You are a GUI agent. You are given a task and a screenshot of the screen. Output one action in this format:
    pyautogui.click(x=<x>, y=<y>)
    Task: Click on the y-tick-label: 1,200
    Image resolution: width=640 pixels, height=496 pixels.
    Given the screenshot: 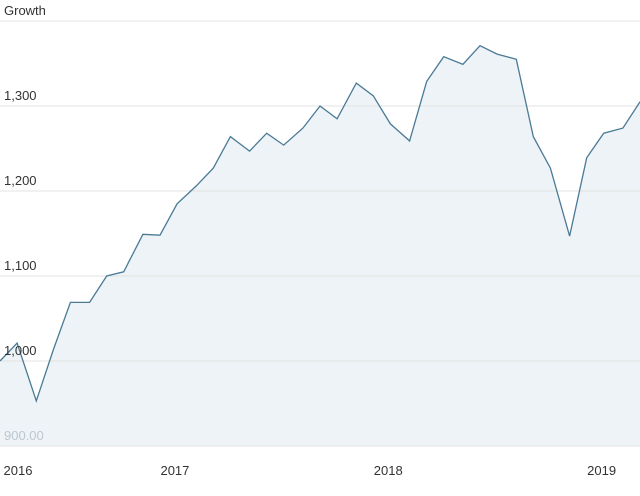 What is the action you would take?
    pyautogui.click(x=20, y=180)
    